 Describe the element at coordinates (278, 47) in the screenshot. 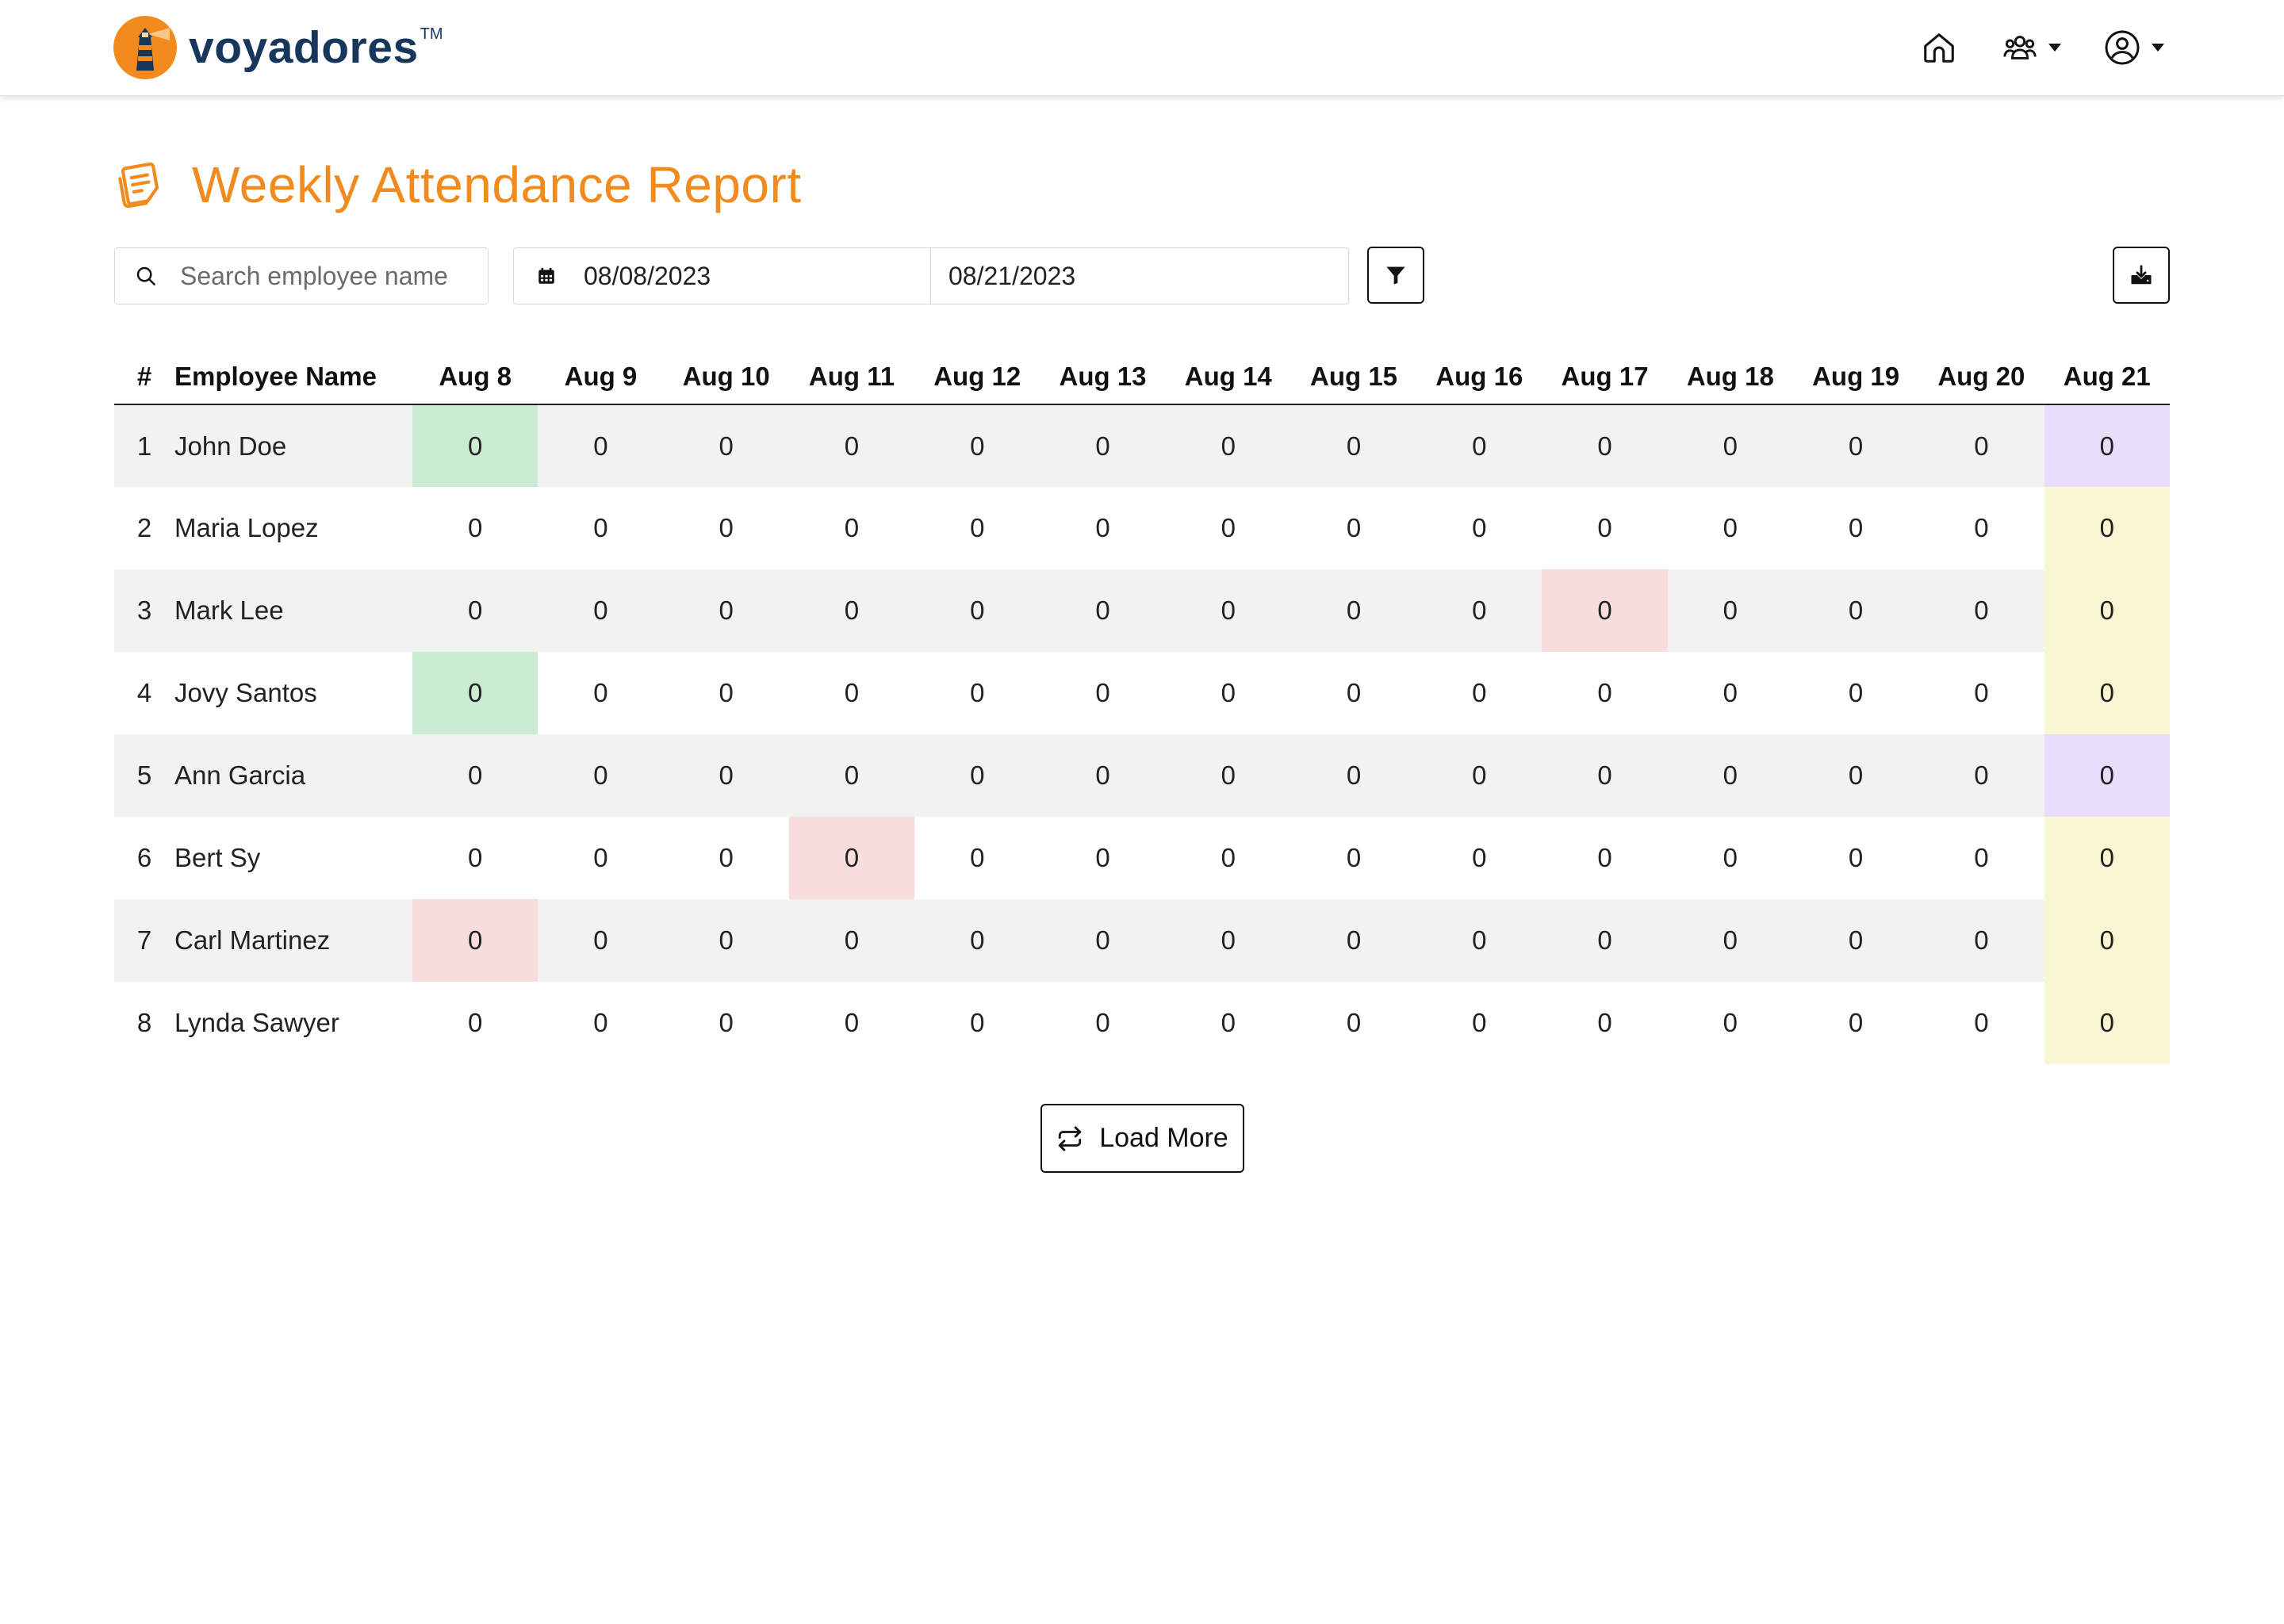

I see `brand: voyadores TM` at that location.